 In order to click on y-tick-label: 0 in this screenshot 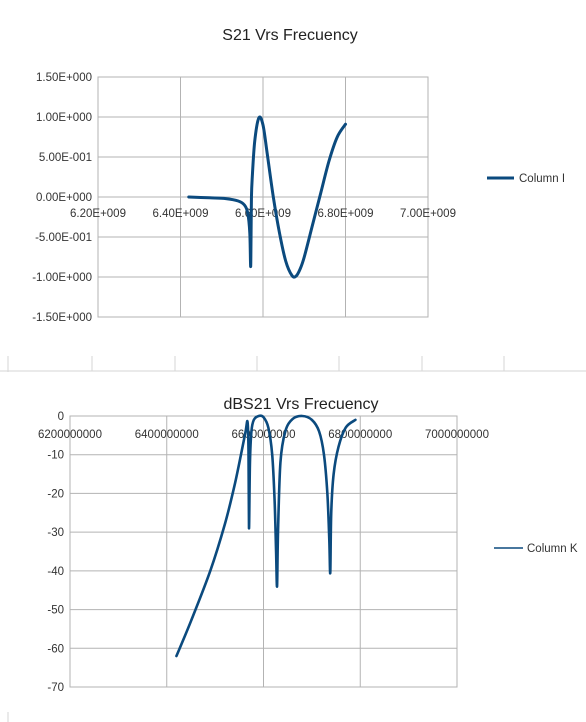, I will do `click(61, 417)`.